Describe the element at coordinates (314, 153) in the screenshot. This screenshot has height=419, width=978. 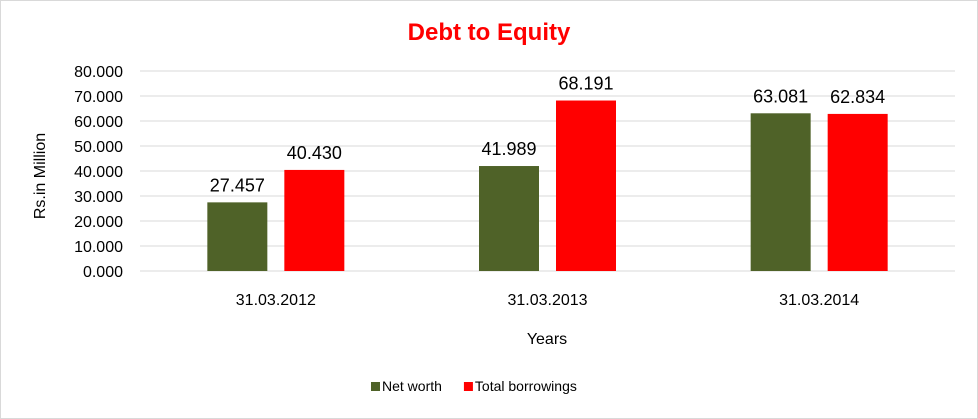
I see `data-label: 40.430` at that location.